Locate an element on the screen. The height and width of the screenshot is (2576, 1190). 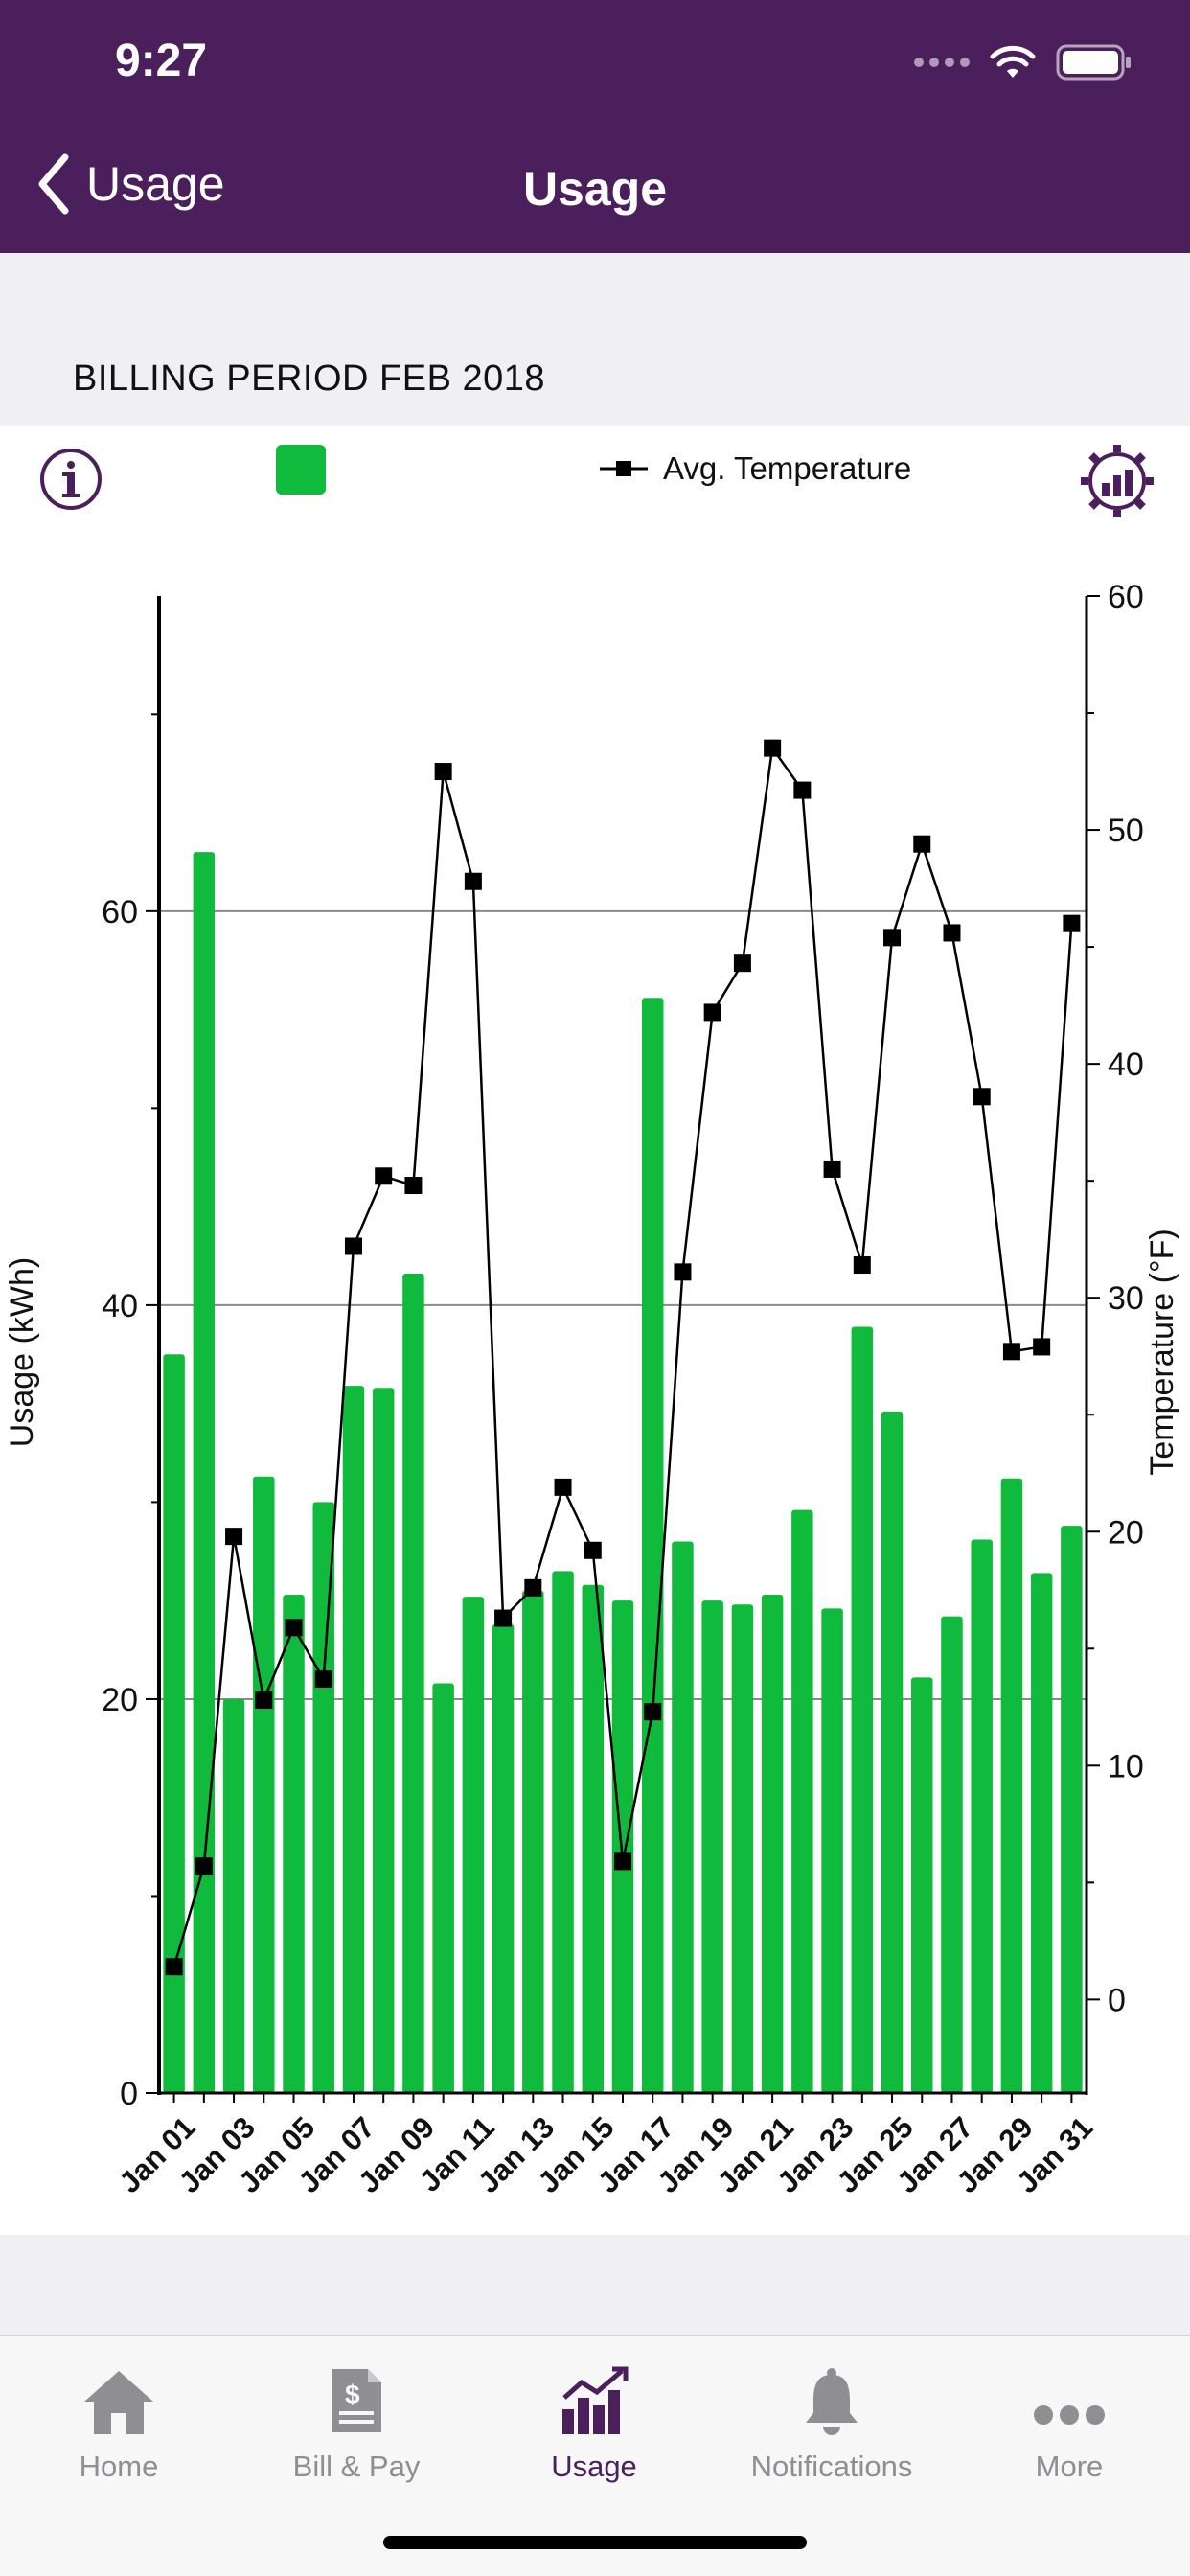
tab-bill-pay: $ Bill & Pay is located at coordinates (357, 2421).